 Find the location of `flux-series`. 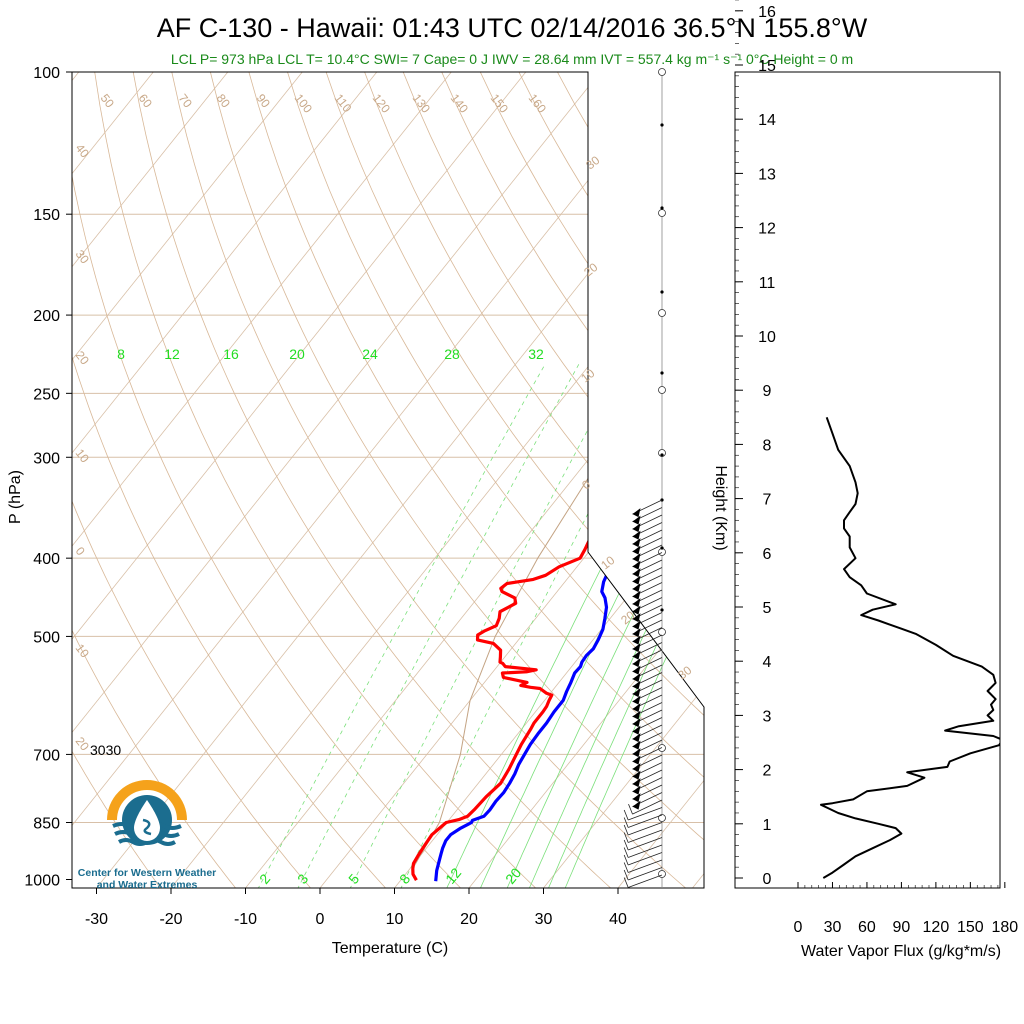

flux-series is located at coordinates (910, 647).